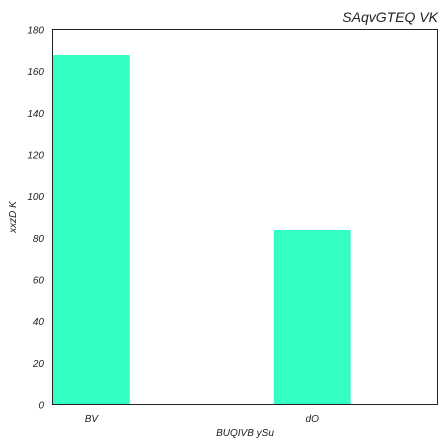 The image size is (448, 448). I want to click on y-axis-ticks: 0 20 40 60 80 100 120 140 160 180, so click(35, 219).